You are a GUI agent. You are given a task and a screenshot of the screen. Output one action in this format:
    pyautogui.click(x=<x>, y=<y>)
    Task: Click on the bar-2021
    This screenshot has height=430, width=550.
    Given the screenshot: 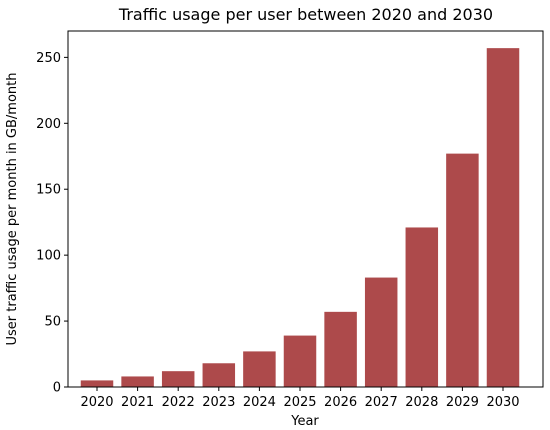 What is the action you would take?
    pyautogui.click(x=137, y=381)
    